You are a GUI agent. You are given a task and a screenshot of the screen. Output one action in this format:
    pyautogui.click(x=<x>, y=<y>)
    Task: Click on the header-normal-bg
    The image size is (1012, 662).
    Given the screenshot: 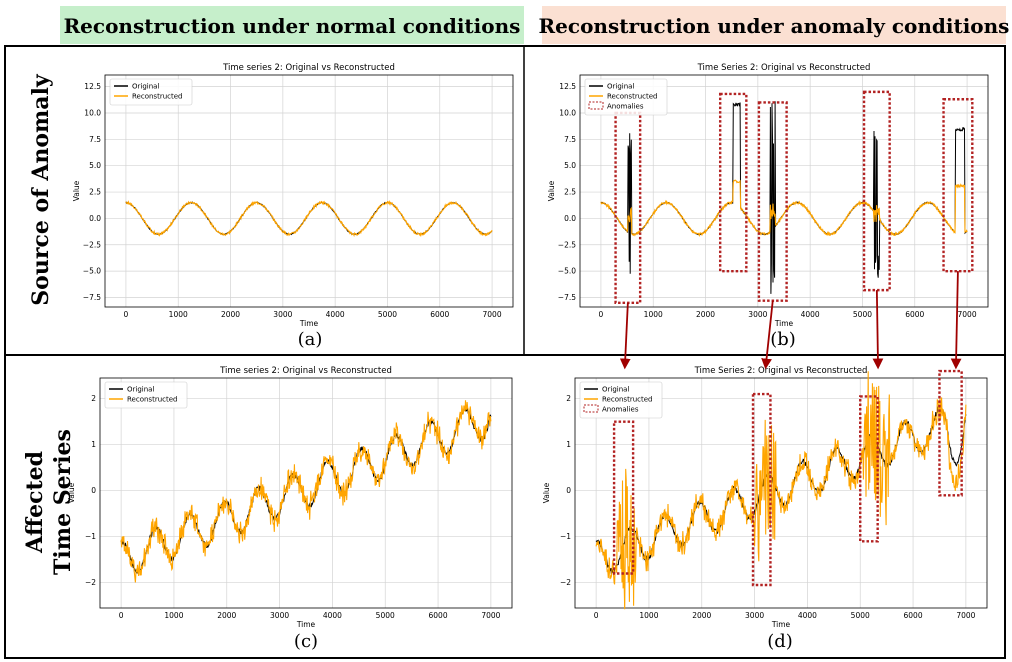 What is the action you would take?
    pyautogui.click(x=292, y=25)
    